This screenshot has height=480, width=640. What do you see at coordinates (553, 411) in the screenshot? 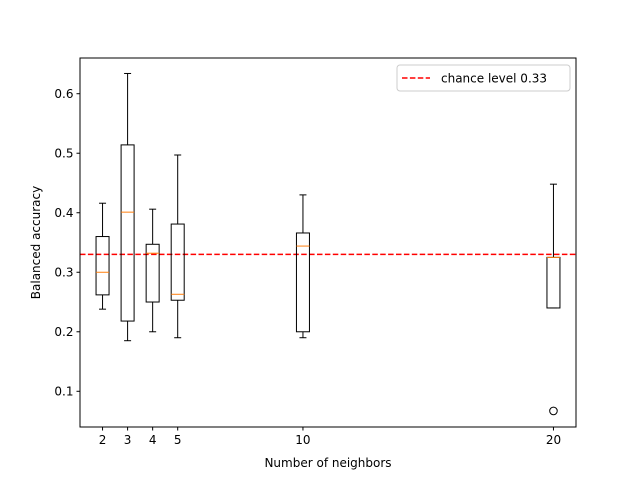
I see `outlier-point` at bounding box center [553, 411].